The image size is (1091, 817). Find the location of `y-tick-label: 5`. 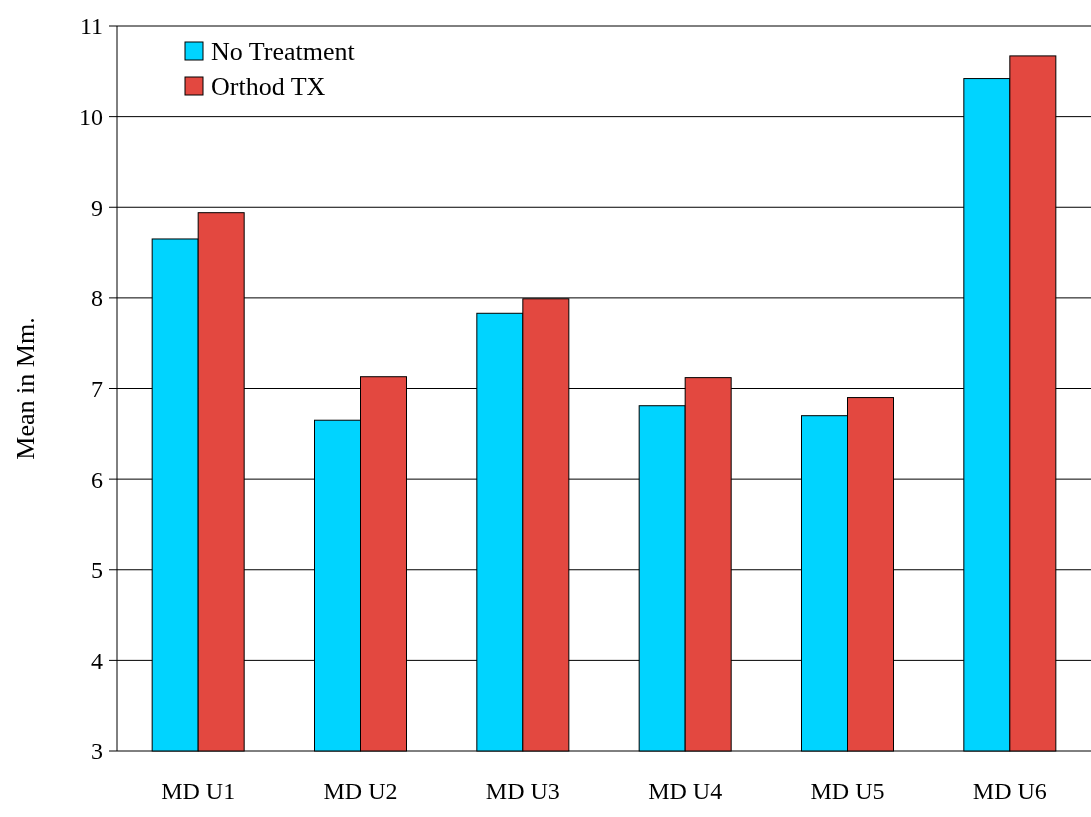

y-tick-label: 5 is located at coordinates (97, 570).